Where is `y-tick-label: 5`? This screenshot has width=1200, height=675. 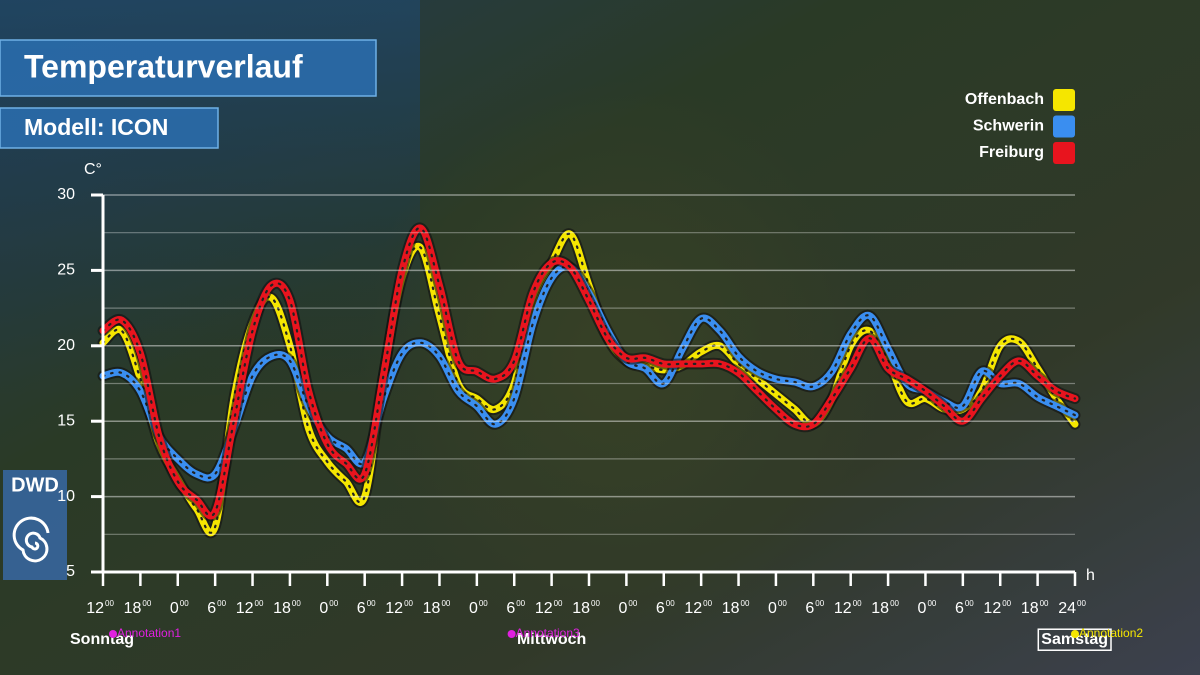 y-tick-label: 5 is located at coordinates (70, 571).